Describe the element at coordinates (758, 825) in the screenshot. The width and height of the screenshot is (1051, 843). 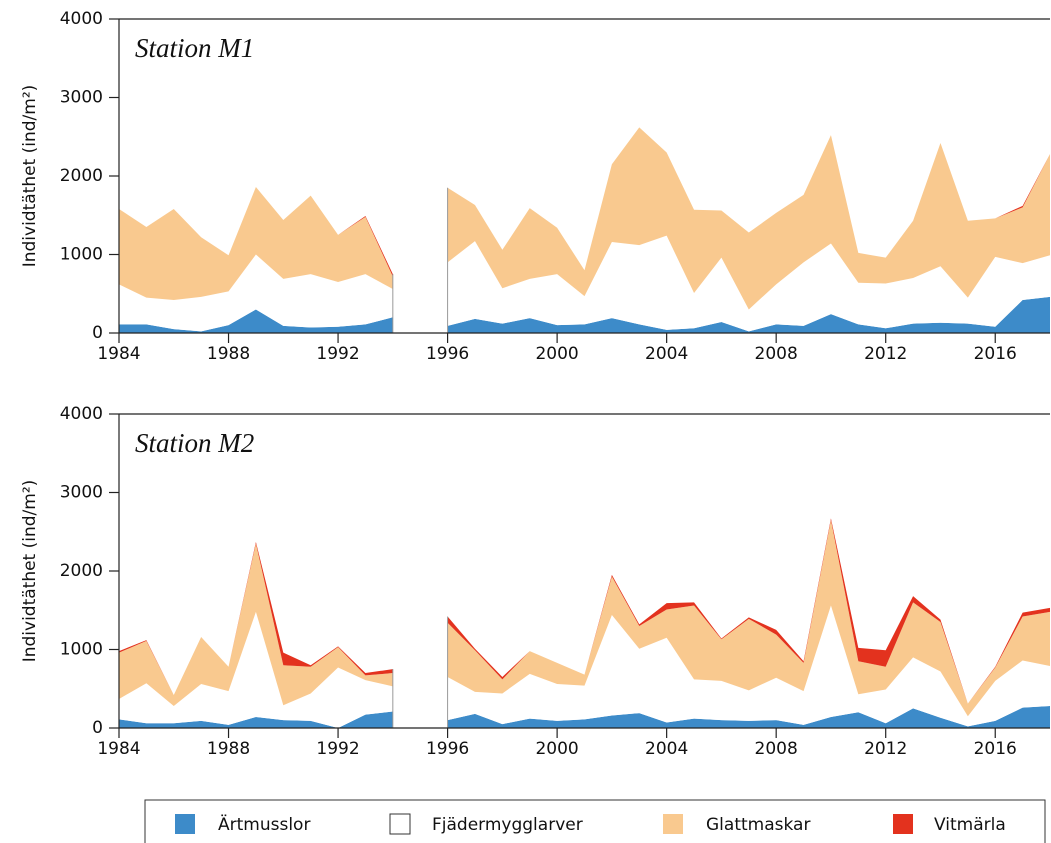
I see `legend-label: Glattmaskar` at that location.